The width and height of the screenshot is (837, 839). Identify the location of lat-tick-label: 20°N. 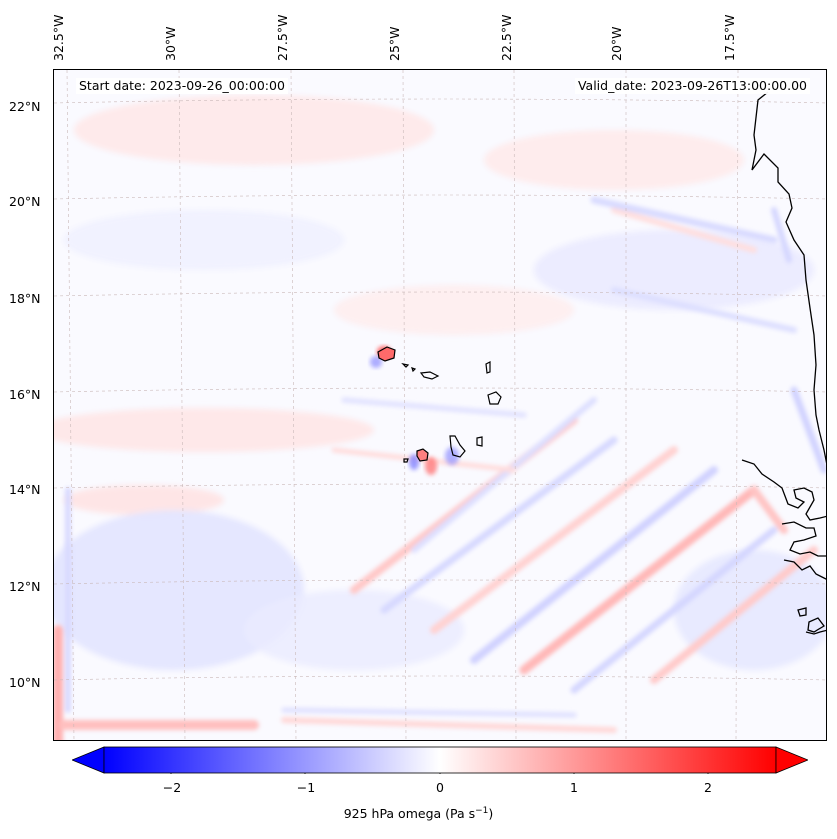
(25, 201).